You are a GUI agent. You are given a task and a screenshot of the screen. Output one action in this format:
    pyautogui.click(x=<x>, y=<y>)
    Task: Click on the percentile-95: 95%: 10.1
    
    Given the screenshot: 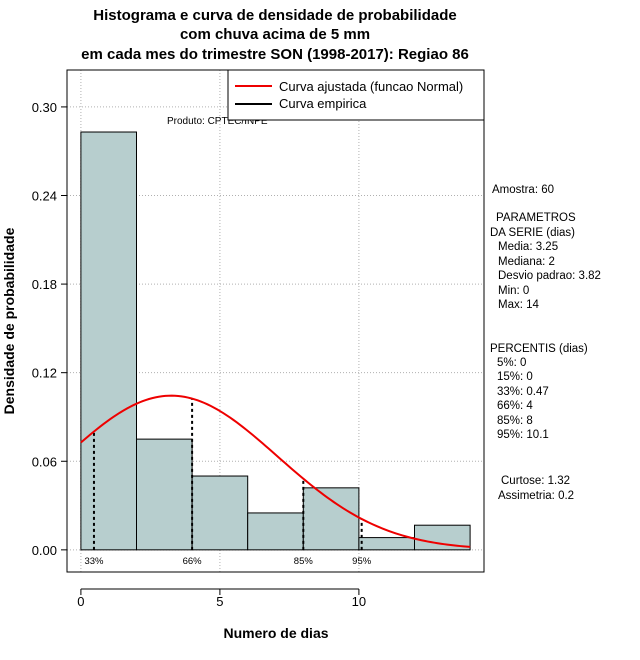 What is the action you would take?
    pyautogui.click(x=523, y=435)
    